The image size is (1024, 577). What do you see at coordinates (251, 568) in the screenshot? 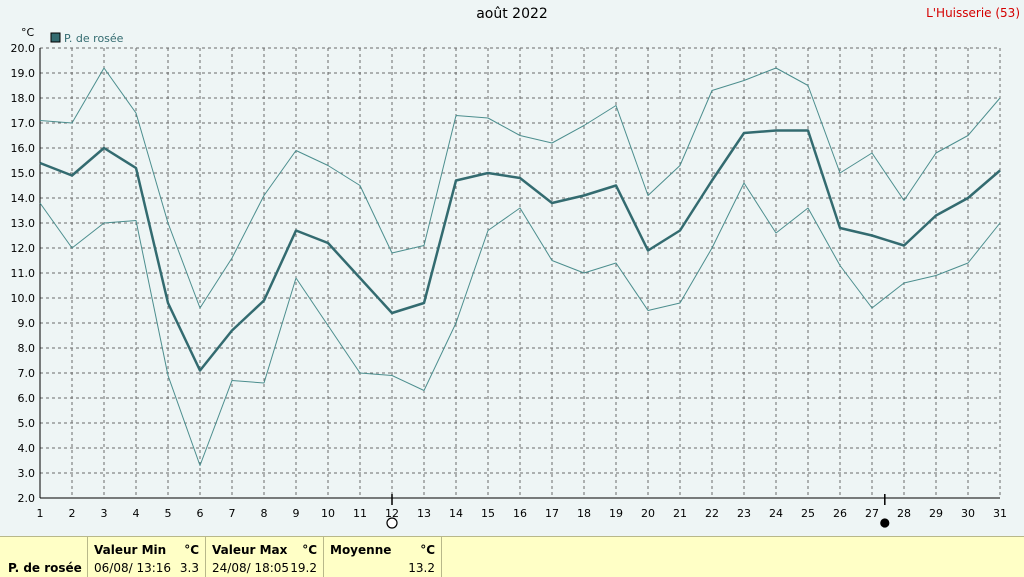
I see `max-datetime: 24/08/ 18:05` at bounding box center [251, 568].